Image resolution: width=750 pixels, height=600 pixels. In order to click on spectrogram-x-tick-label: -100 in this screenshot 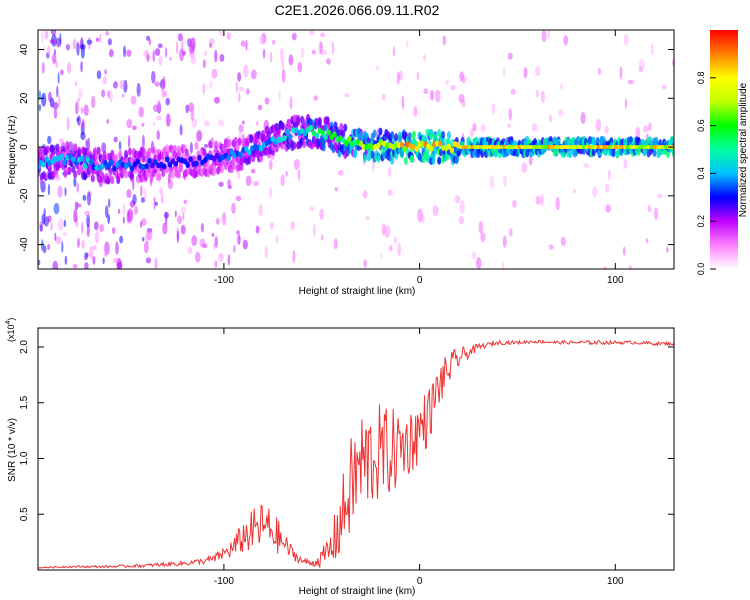, I will do `click(224, 280)`.